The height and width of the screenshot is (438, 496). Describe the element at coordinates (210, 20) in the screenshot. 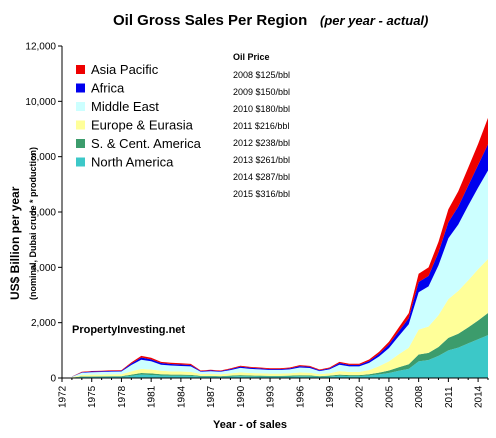

I see `chart-title: Oil Gross Sales Per Region` at that location.